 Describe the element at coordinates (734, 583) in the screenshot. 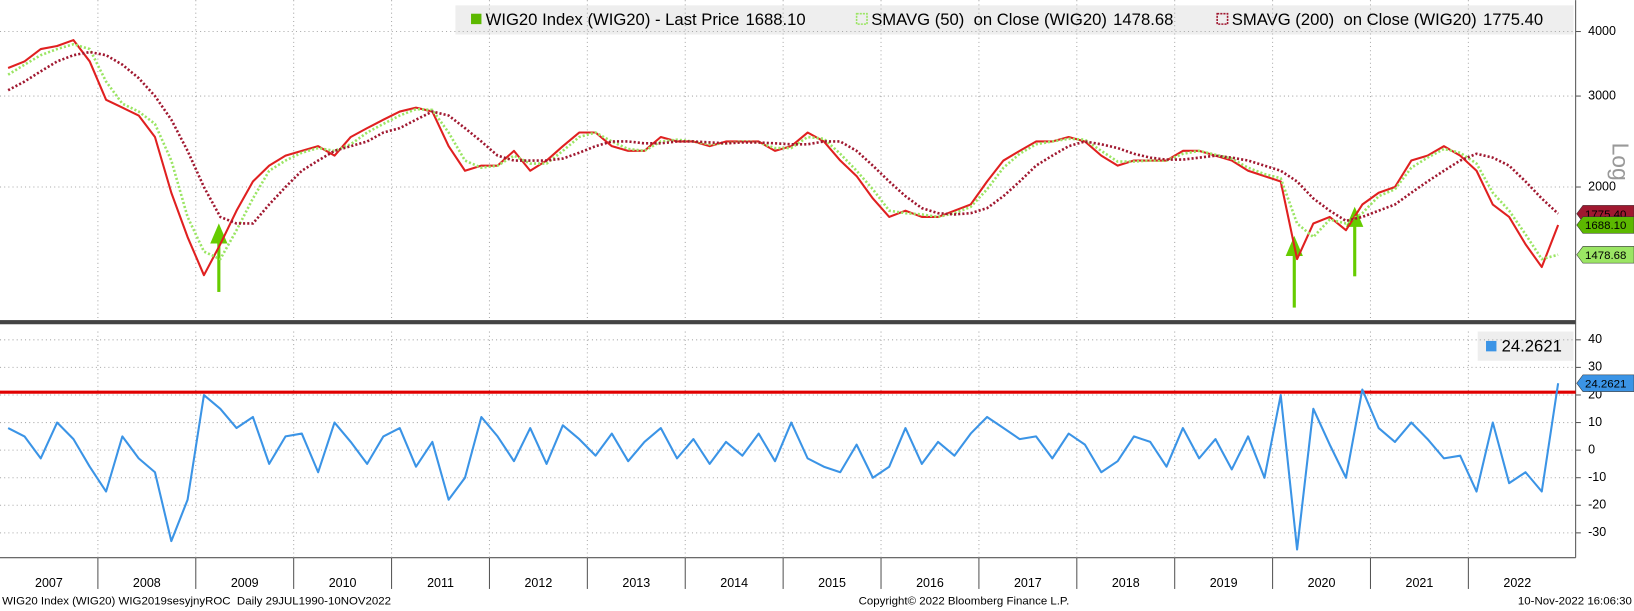

I see `x-tick-label: 2014` at that location.